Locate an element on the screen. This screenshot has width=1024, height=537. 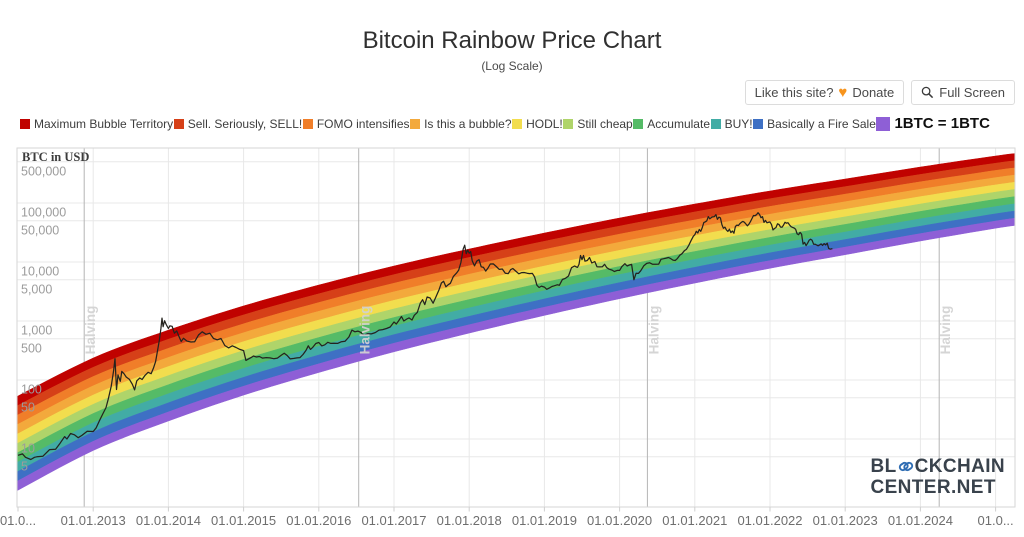
legend-label: 1BTC = 1BTC is located at coordinates (942, 123).